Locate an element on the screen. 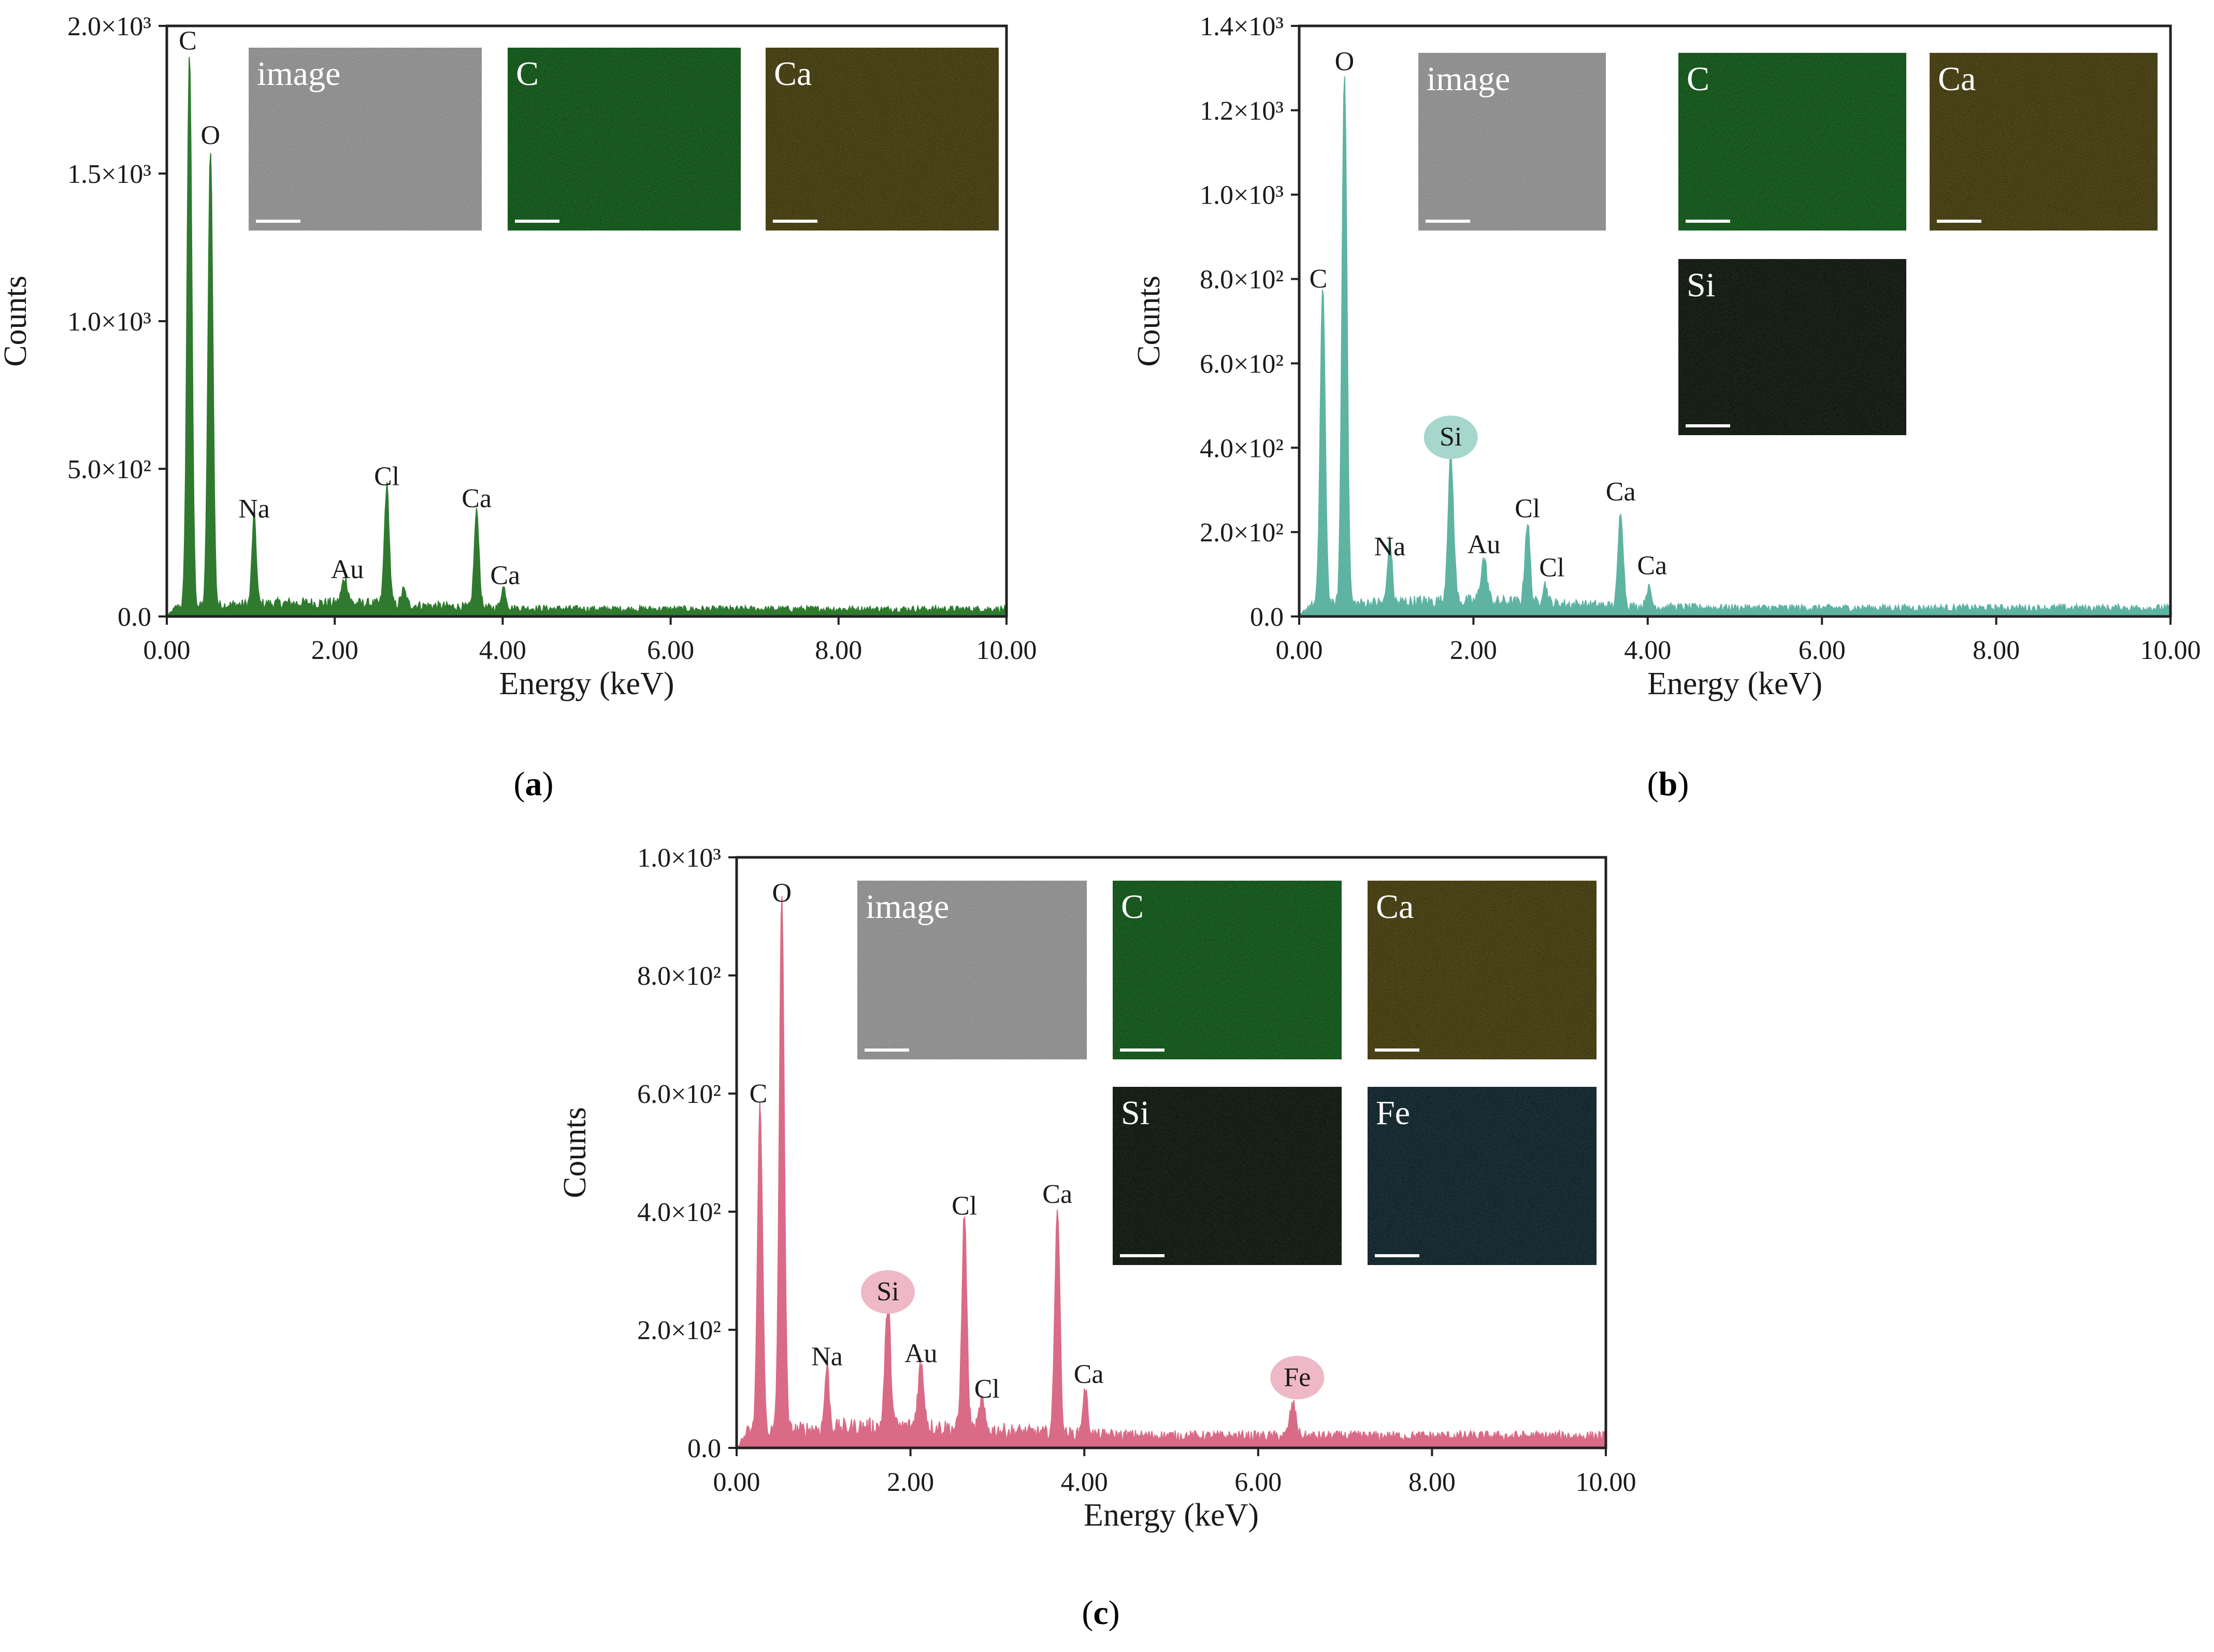 The width and height of the screenshot is (2214, 1652). y-tick-label: 5.0×10² is located at coordinates (109, 470).